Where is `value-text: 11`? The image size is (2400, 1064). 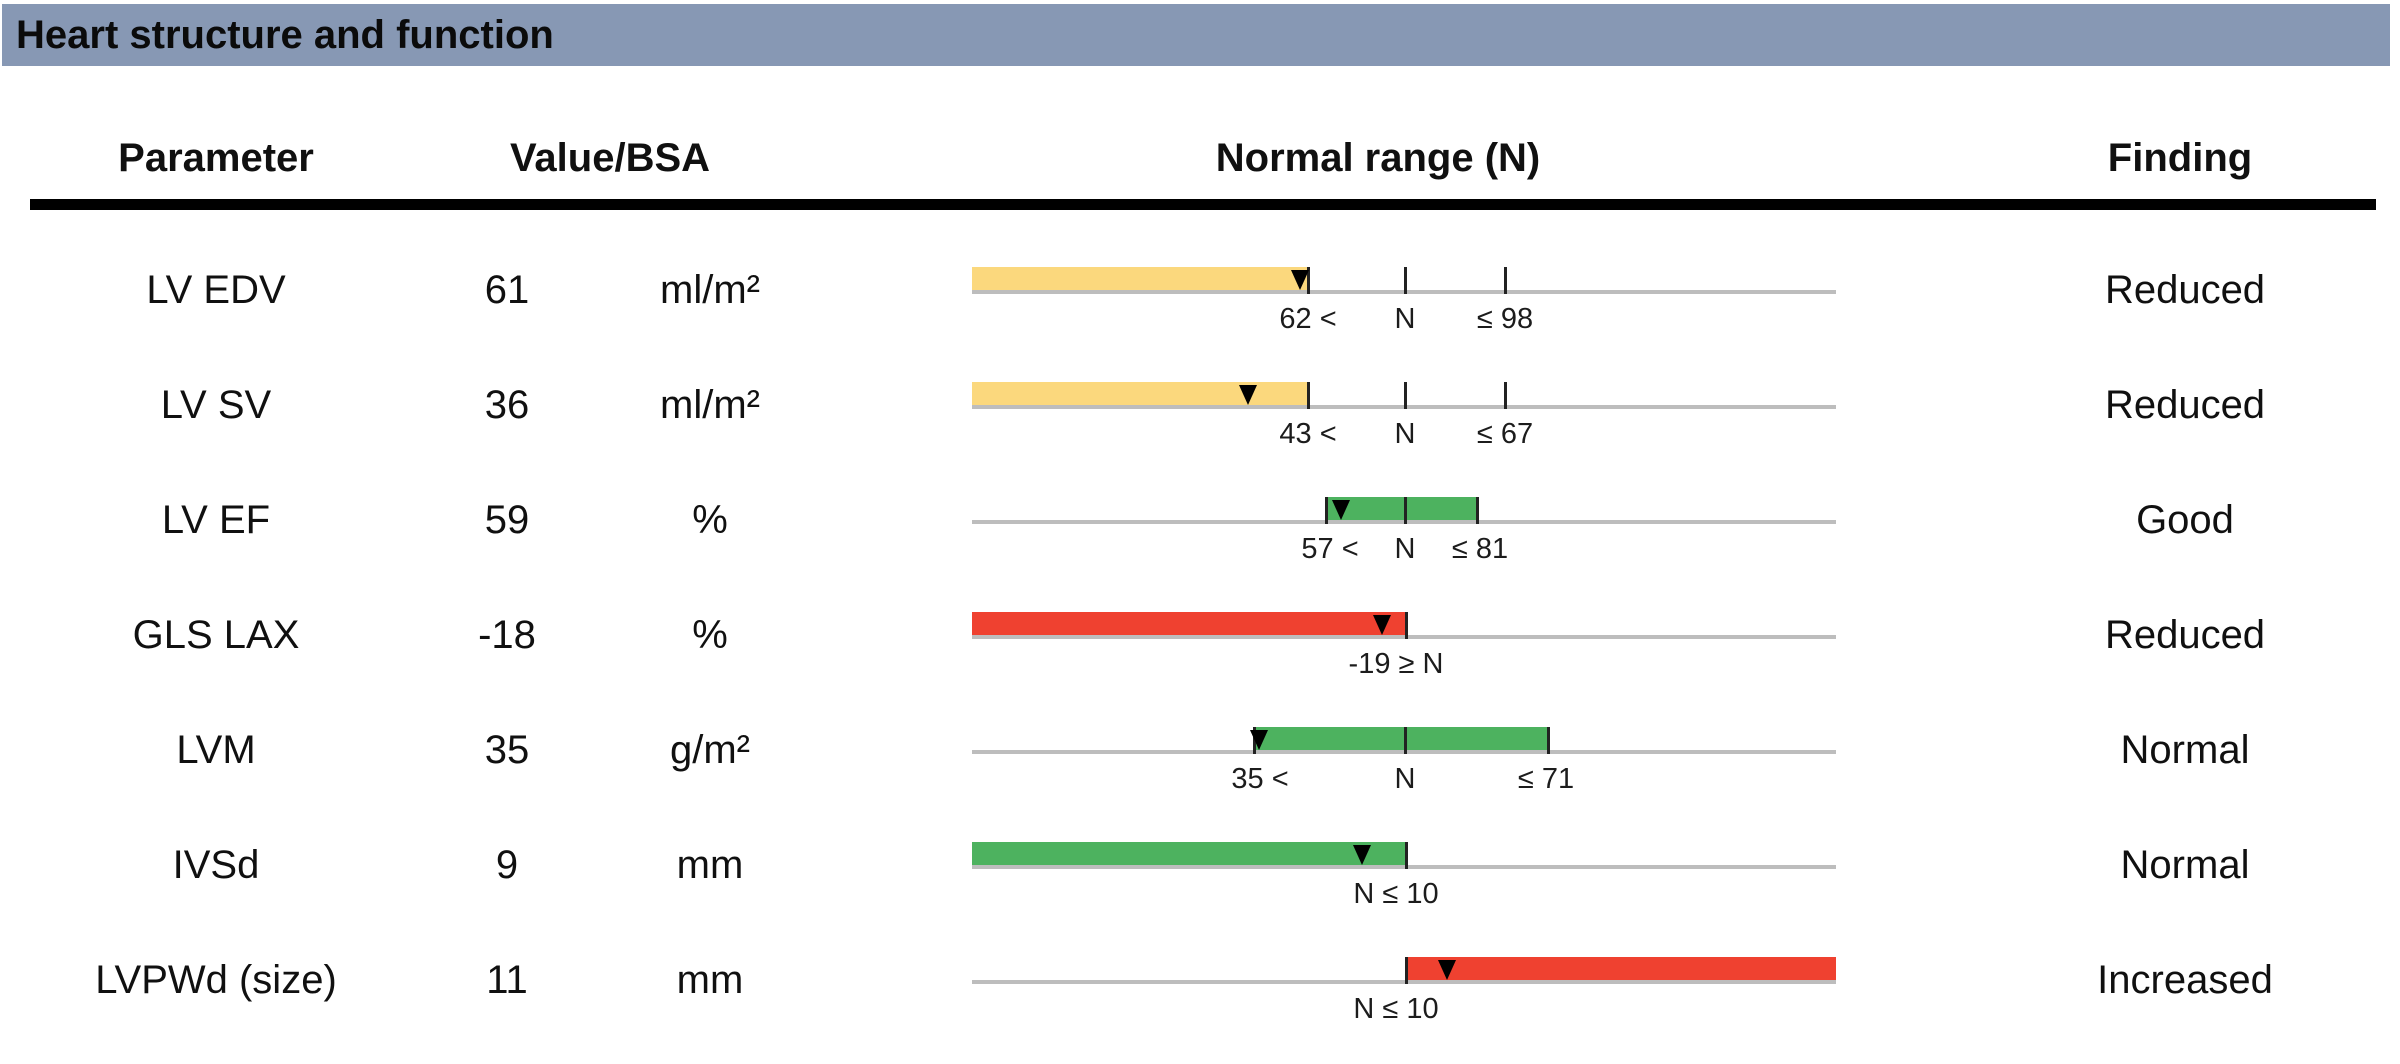 value-text: 11 is located at coordinates (507, 980).